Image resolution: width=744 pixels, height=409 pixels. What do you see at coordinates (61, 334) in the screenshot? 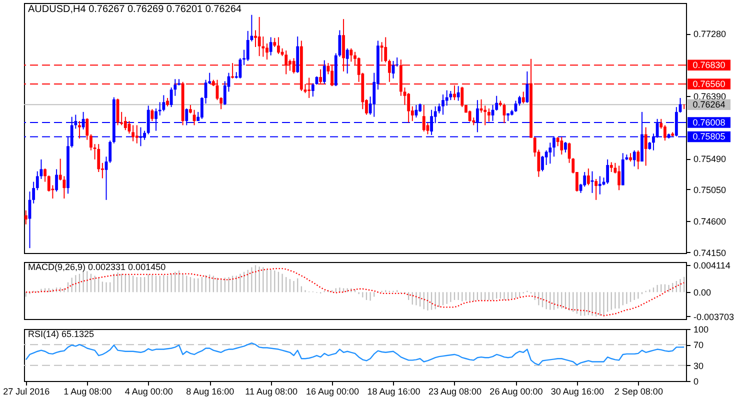
I see `chart-title: RSI(14) 65.1325` at bounding box center [61, 334].